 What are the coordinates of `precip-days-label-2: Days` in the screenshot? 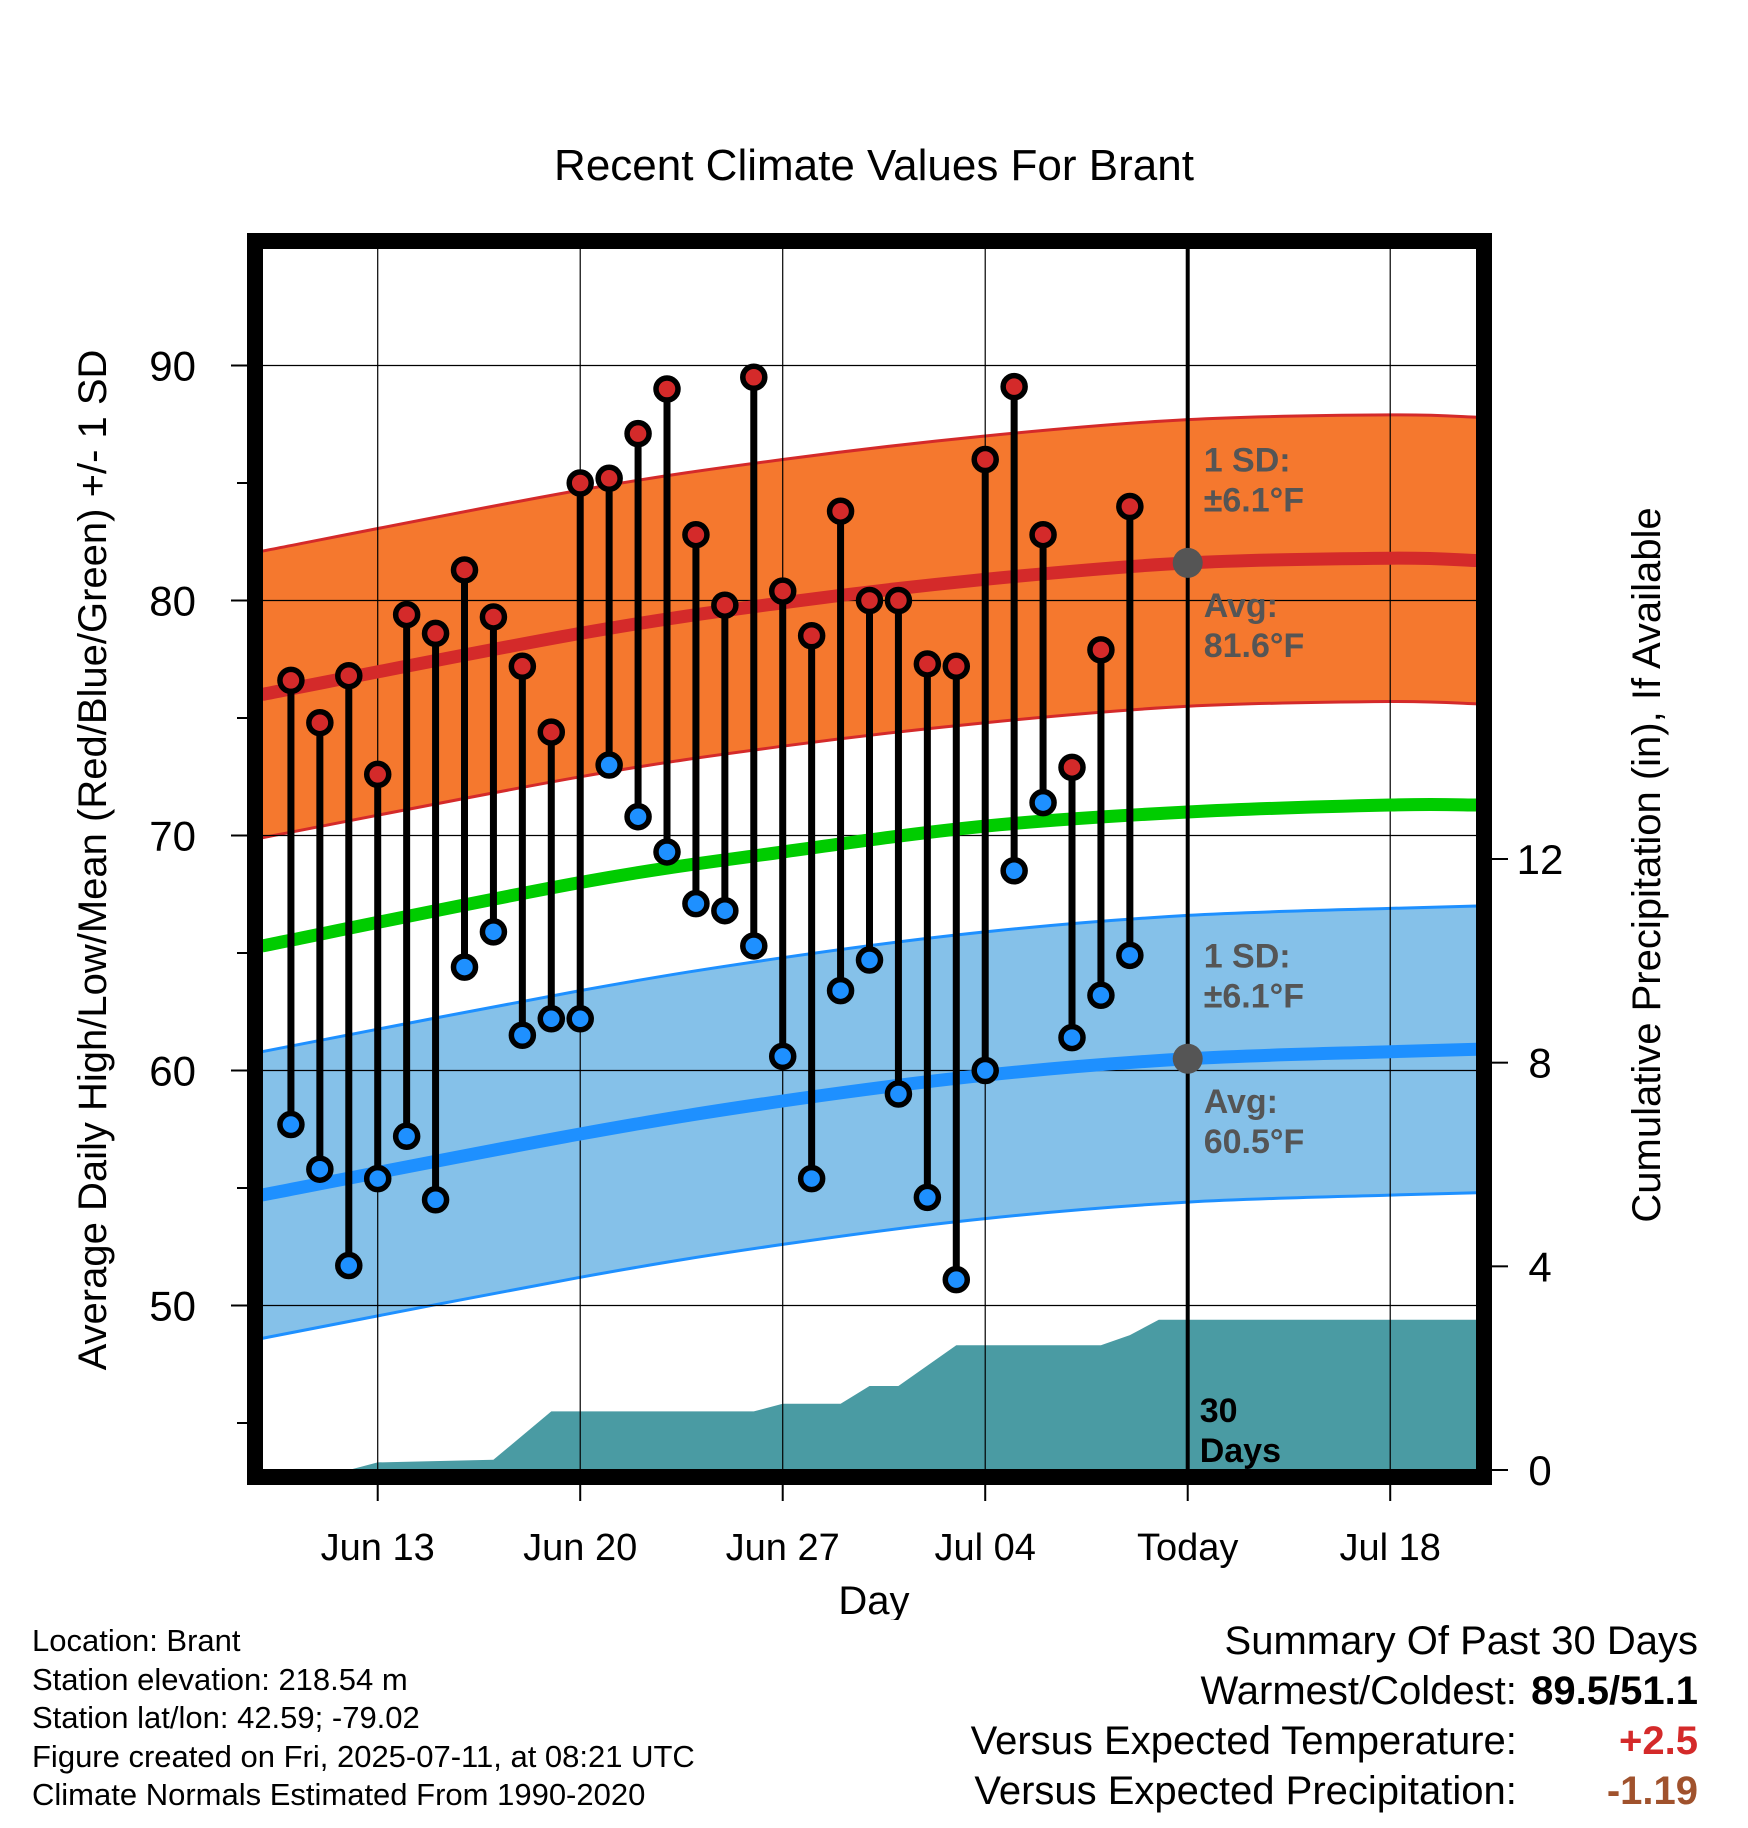 It's located at (1240, 1451).